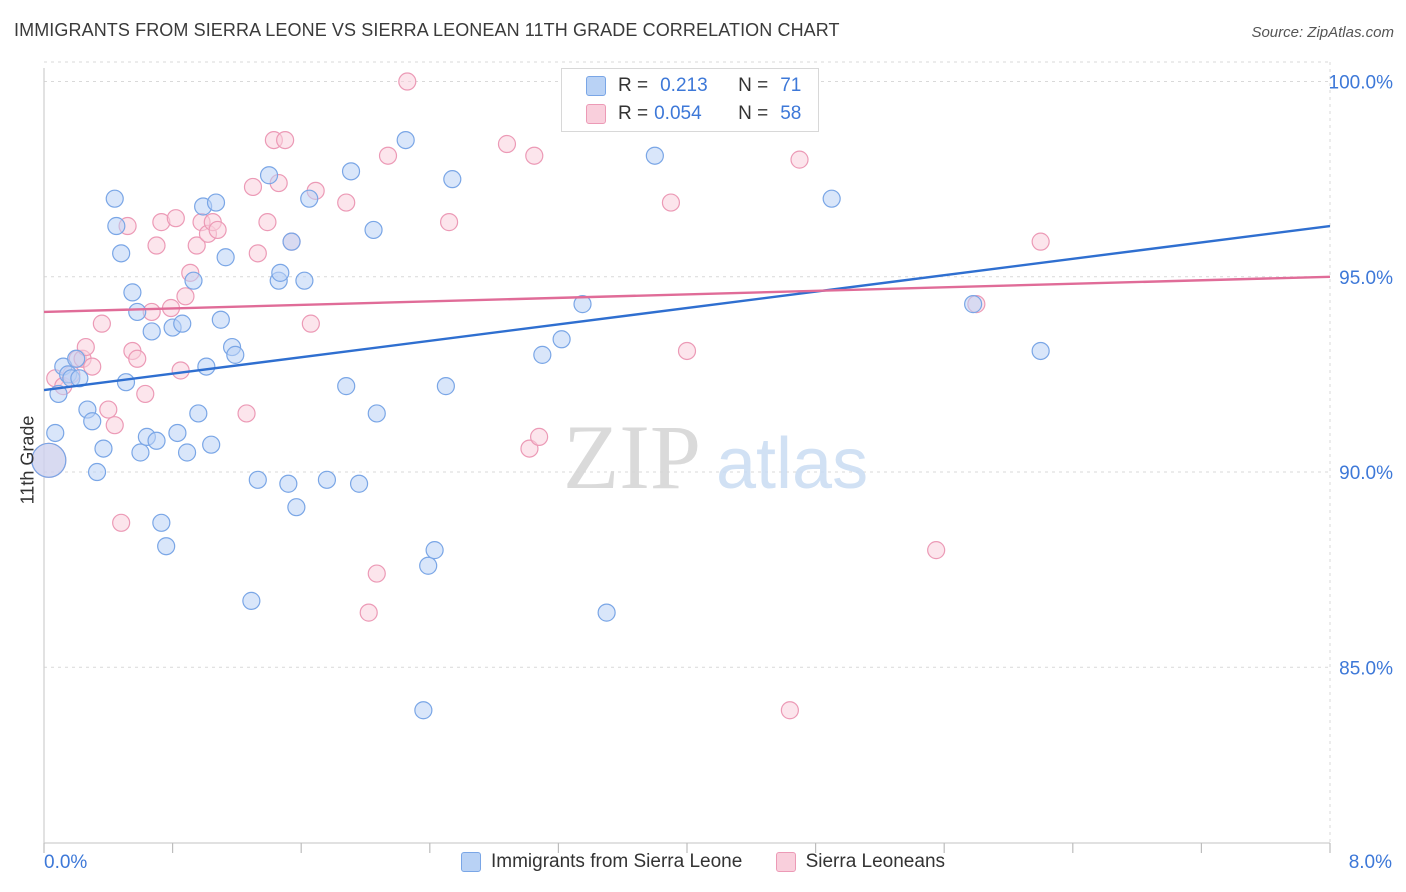 Image resolution: width=1406 pixels, height=892 pixels. What do you see at coordinates (792, 464) in the screenshot?
I see `watermark-atlas: atlas` at bounding box center [792, 464].